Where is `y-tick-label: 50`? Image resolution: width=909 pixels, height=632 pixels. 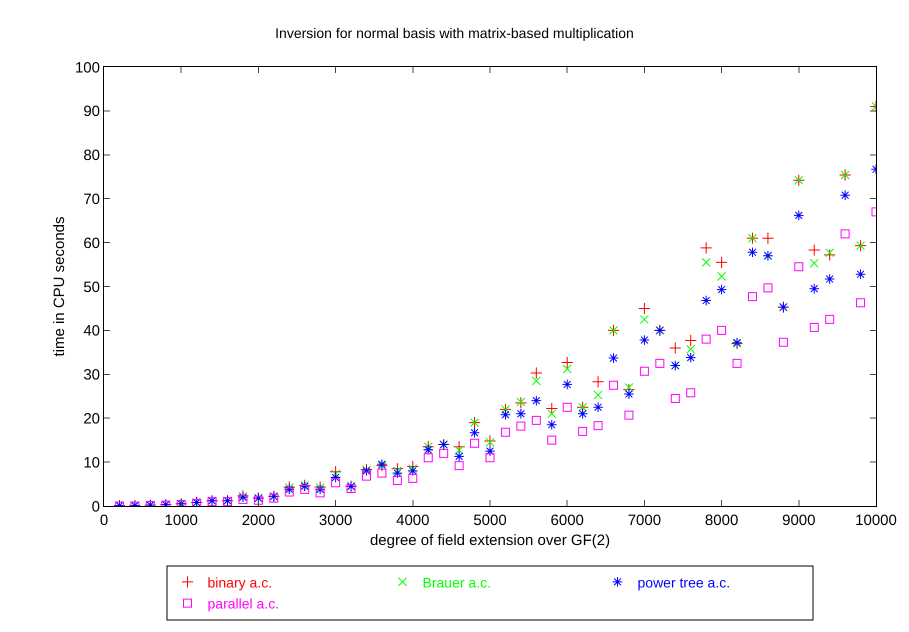 y-tick-label: 50 is located at coordinates (91, 287).